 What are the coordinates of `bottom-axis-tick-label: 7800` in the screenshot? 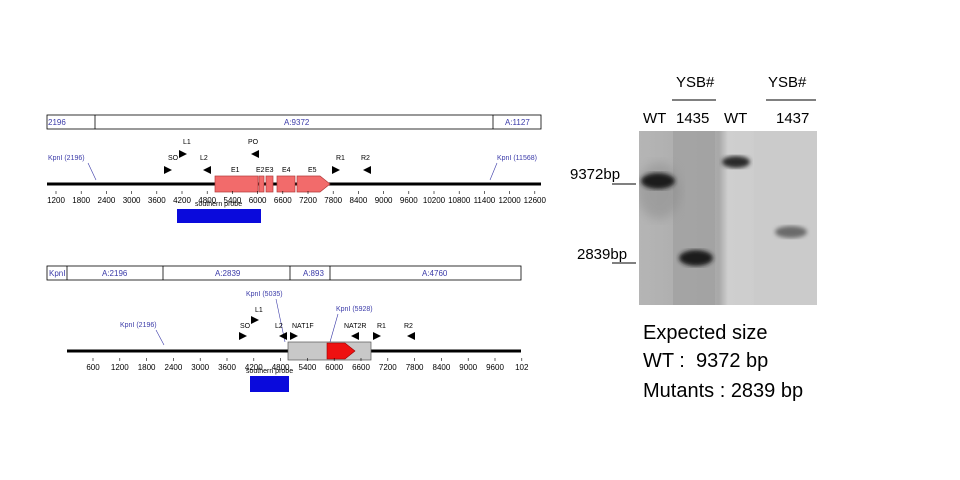 It's located at (415, 367).